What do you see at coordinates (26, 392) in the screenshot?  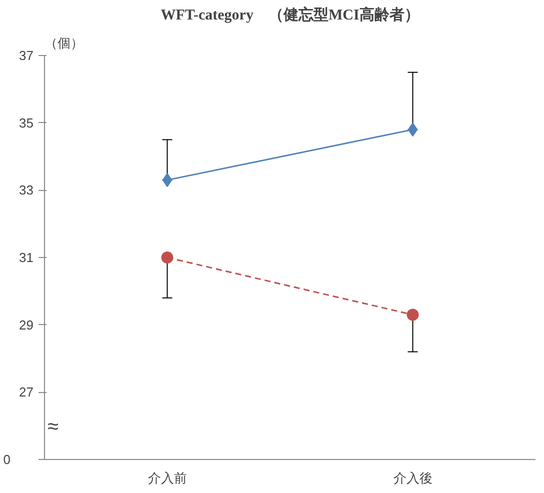 I see `y-tick-label: 27` at bounding box center [26, 392].